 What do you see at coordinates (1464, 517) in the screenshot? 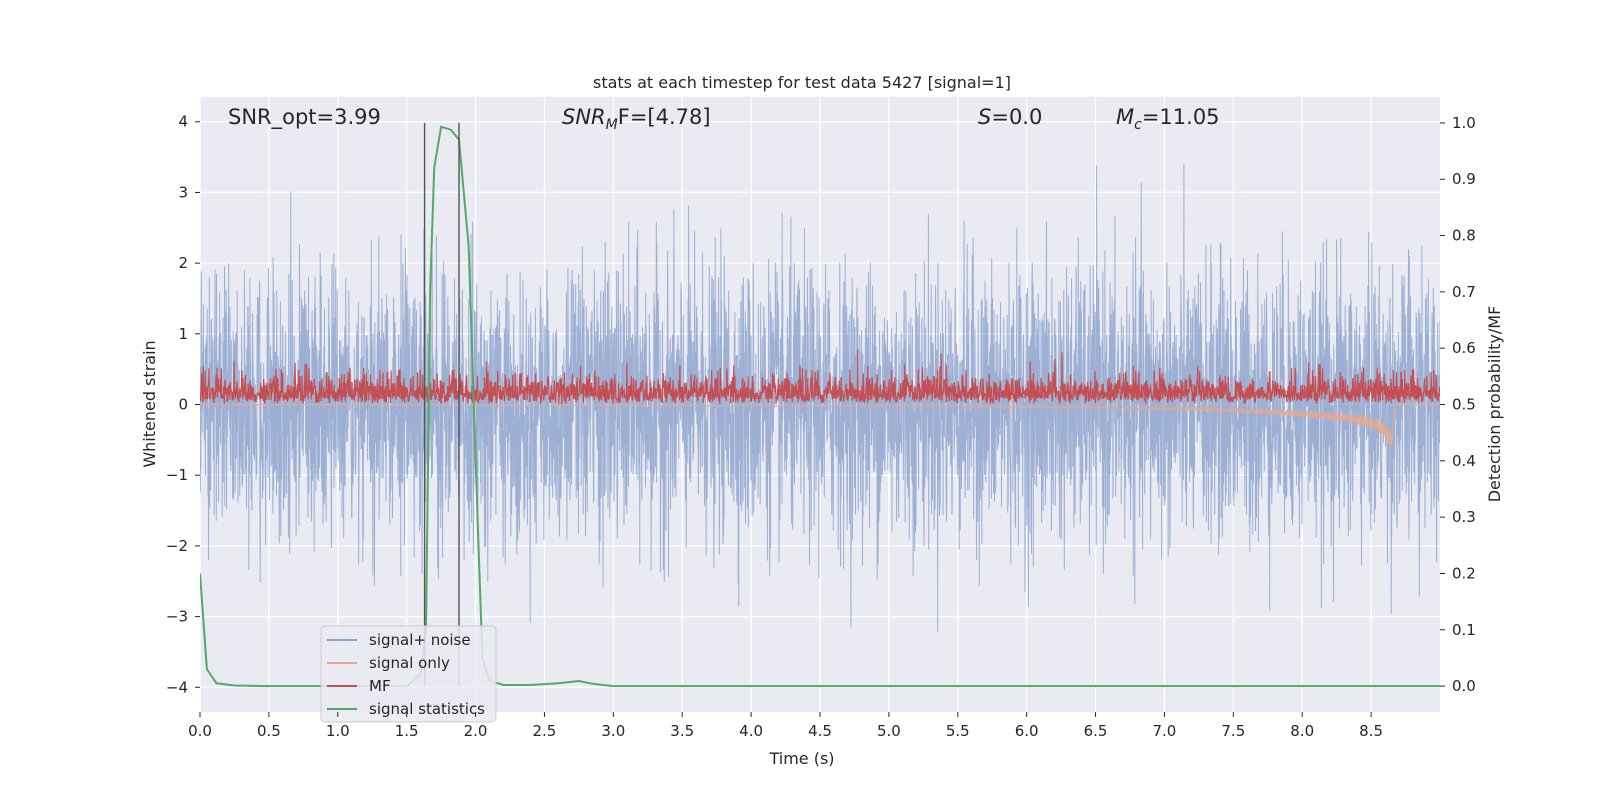
I see `y-tick-label-right: 0.3` at bounding box center [1464, 517].